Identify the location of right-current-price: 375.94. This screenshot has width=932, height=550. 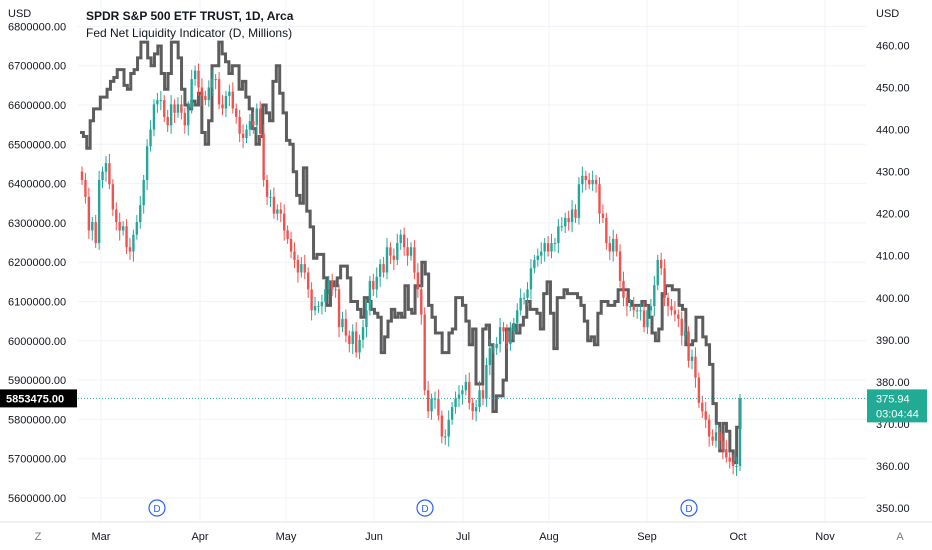
(893, 399).